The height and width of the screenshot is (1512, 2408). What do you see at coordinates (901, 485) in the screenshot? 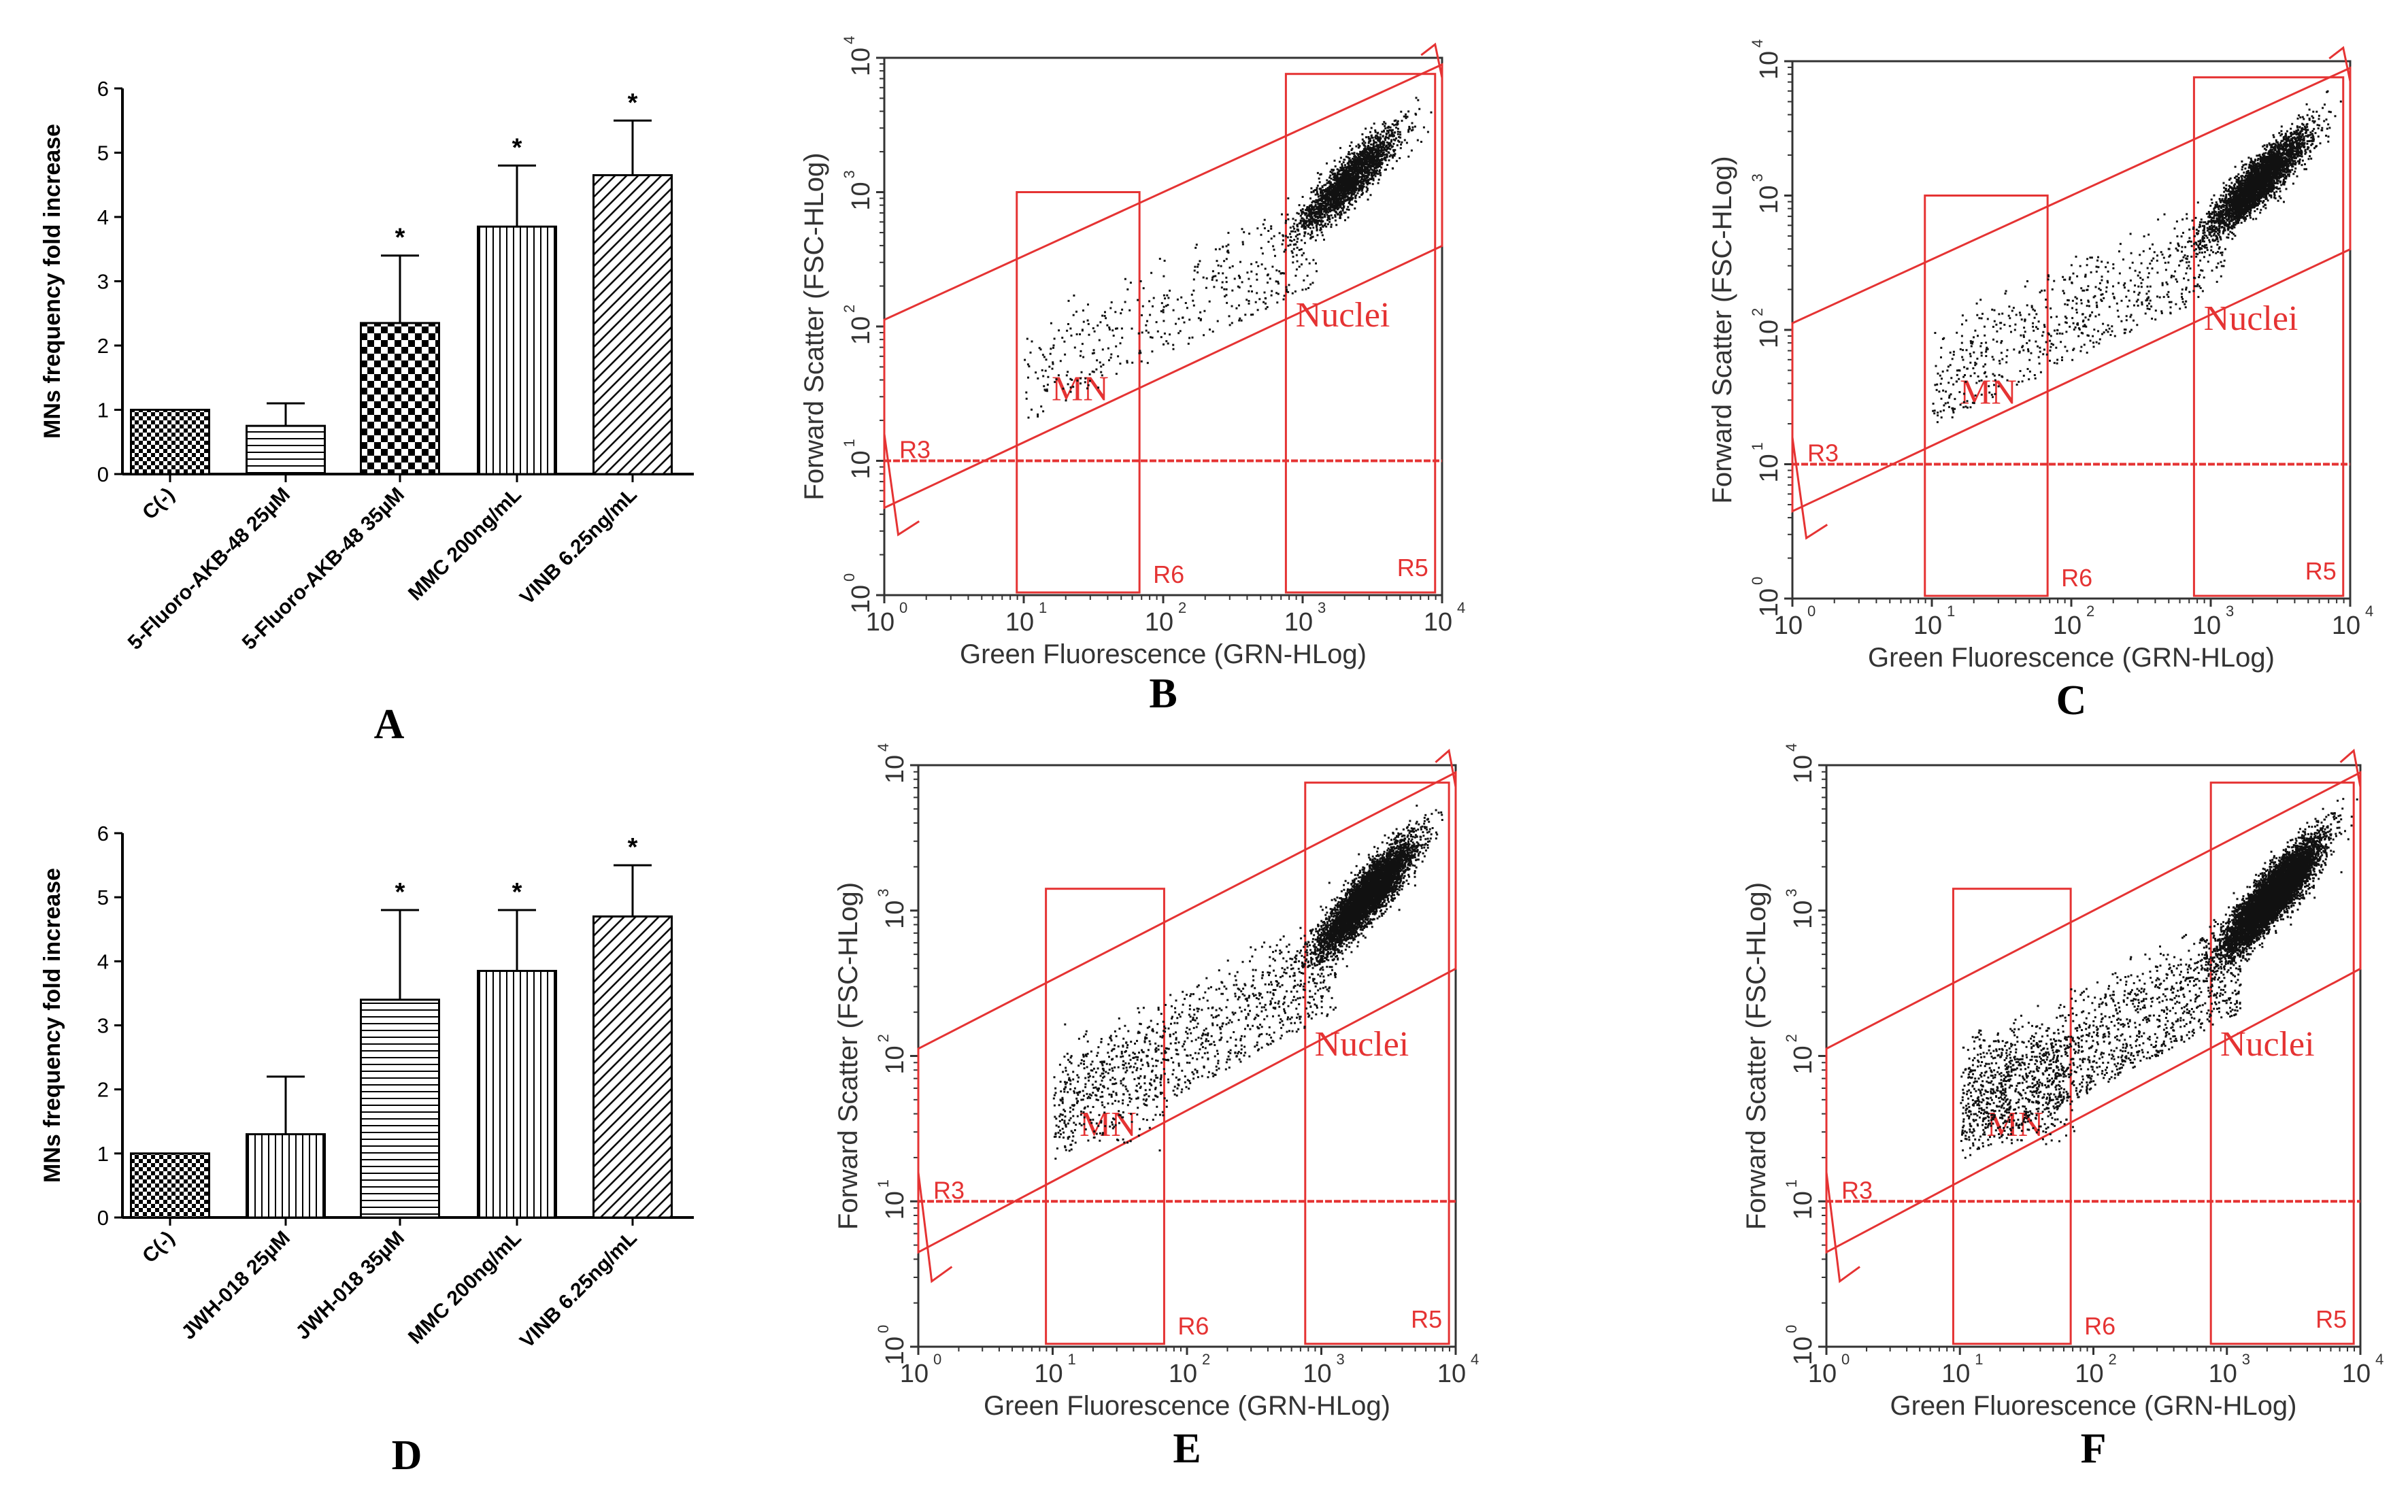
I see `band-left-hook` at bounding box center [901, 485].